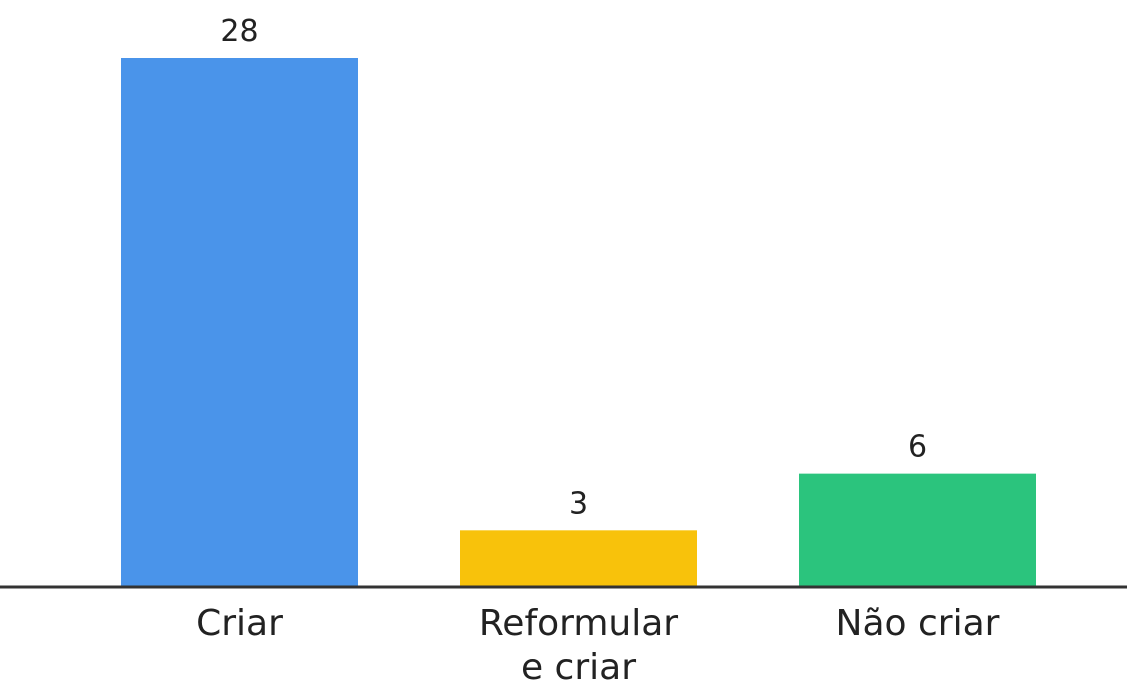 The width and height of the screenshot is (1127, 685). What do you see at coordinates (578, 666) in the screenshot?
I see `x-tick-label-1-line-1: e criar` at bounding box center [578, 666].